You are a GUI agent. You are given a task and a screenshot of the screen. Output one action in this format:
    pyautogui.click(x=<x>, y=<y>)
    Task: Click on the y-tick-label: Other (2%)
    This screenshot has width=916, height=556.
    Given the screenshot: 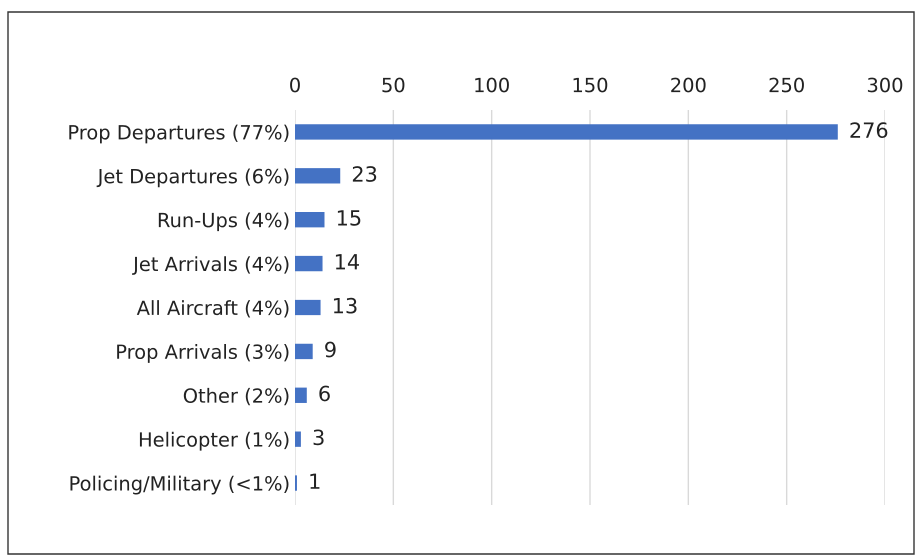 What is the action you would take?
    pyautogui.click(x=236, y=397)
    